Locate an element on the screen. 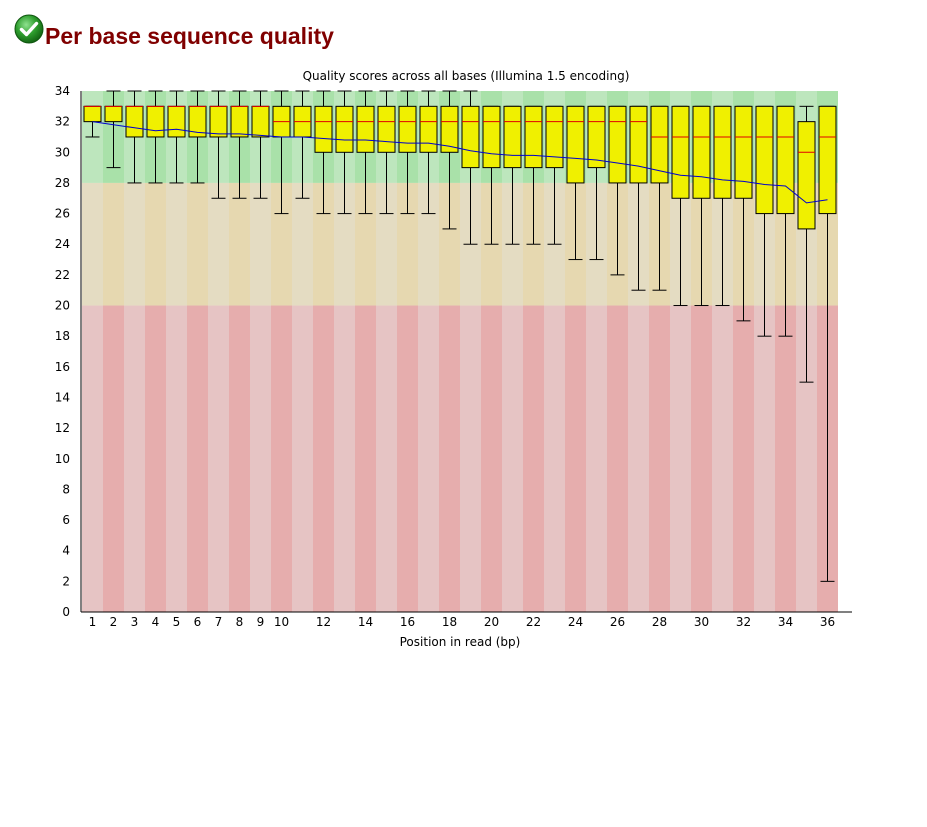 This screenshot has width=927, height=827. x-tick-label: 34 is located at coordinates (785, 622).